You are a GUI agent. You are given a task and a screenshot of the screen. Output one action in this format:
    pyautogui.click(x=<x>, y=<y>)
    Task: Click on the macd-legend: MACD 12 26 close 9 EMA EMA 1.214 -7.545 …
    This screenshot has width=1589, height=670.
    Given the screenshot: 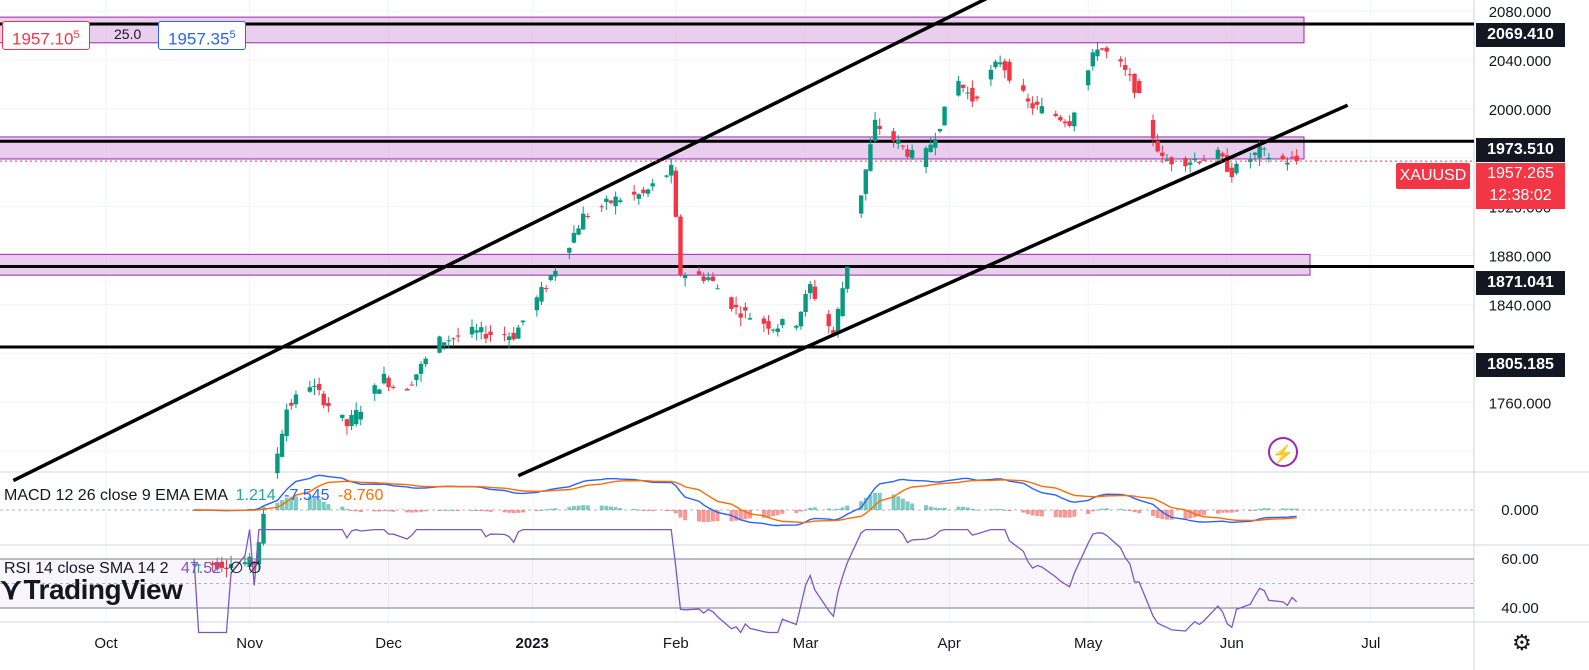 What is the action you would take?
    pyautogui.click(x=193, y=496)
    